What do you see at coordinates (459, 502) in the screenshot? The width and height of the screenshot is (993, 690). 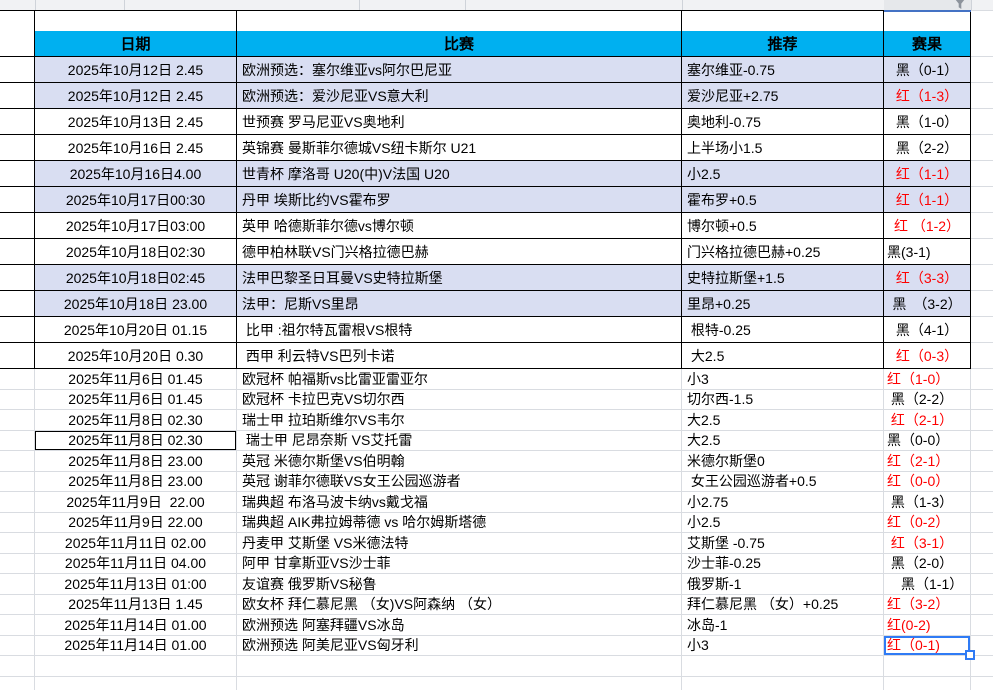 I see `match-cell: 瑞典超 布洛马波卡纳vs戴戈福` at bounding box center [459, 502].